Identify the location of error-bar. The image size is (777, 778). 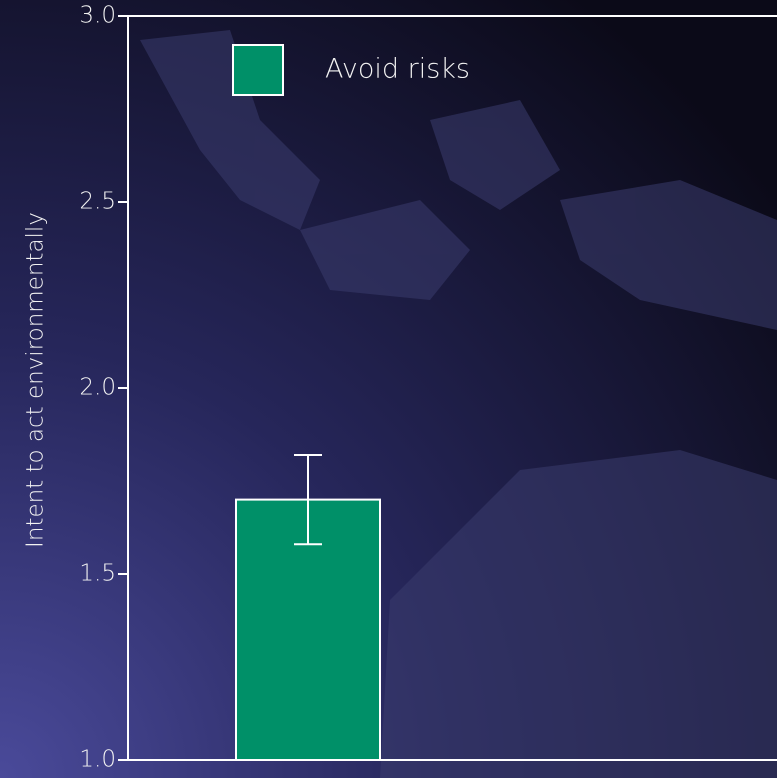
(308, 499).